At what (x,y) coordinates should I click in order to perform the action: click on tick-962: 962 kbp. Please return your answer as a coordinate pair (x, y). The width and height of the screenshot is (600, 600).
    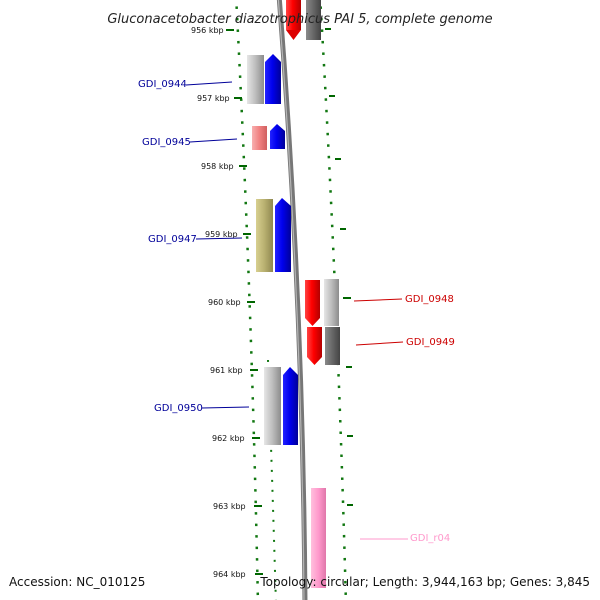
    Looking at the image, I should click on (236, 438).